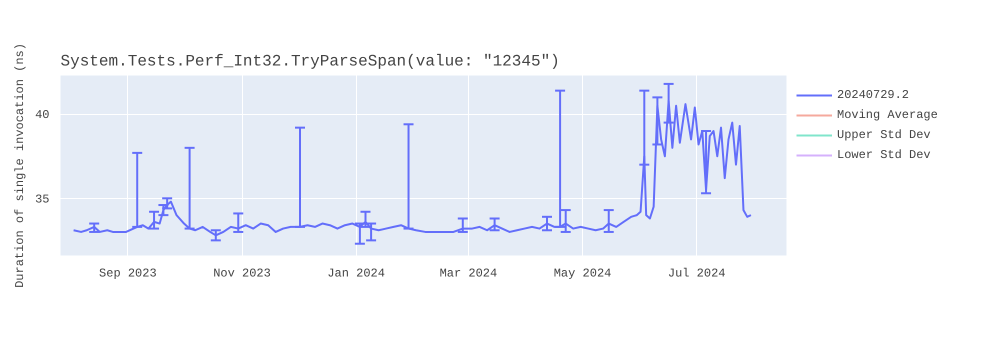 This screenshot has width=1000, height=350. I want to click on y-tick-label: 35, so click(42, 199).